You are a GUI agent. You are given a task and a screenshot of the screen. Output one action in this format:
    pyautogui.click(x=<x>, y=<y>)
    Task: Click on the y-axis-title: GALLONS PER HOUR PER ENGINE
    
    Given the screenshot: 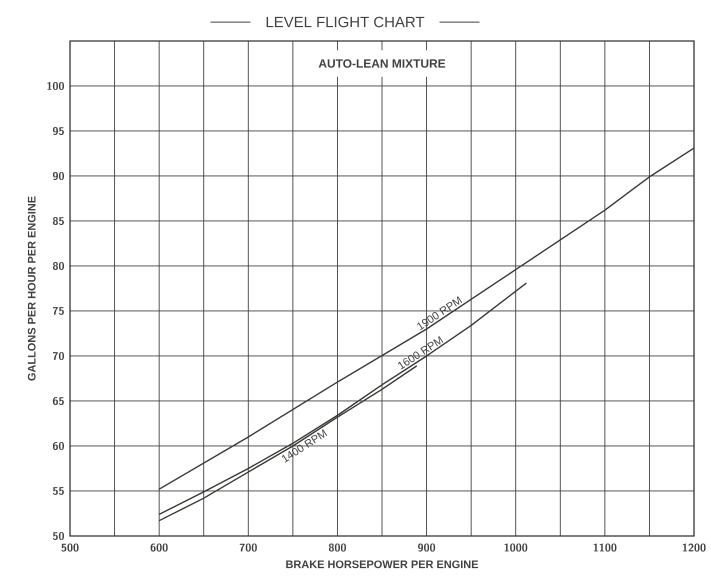 What is the action you would take?
    pyautogui.click(x=32, y=288)
    